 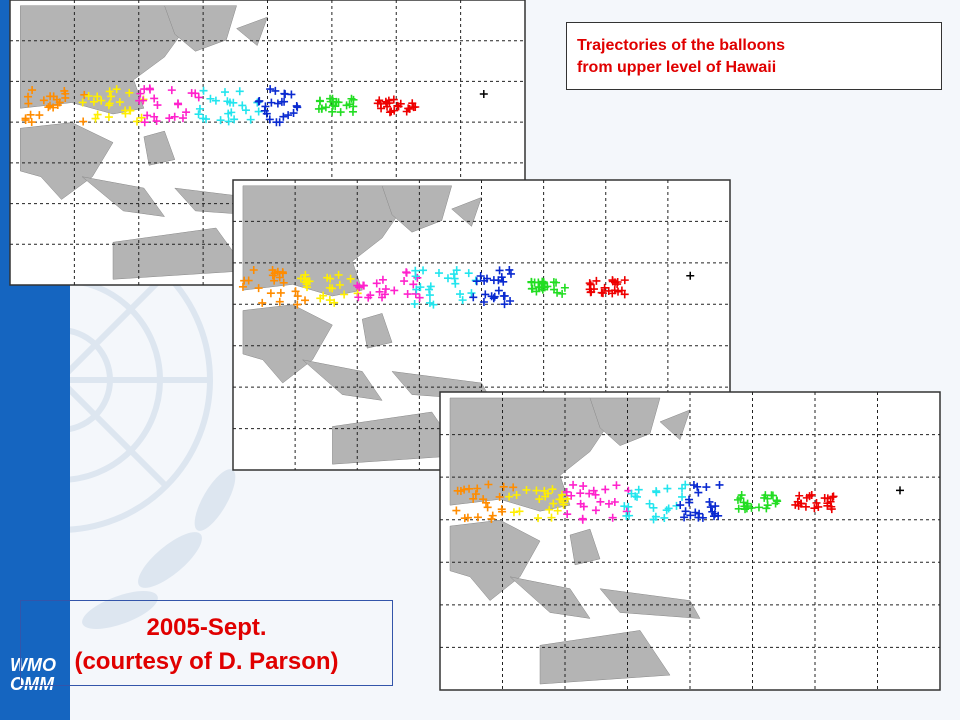 I want to click on caption-box: 2005-Sept. (courtesy of D. Parson), so click(x=206, y=643).